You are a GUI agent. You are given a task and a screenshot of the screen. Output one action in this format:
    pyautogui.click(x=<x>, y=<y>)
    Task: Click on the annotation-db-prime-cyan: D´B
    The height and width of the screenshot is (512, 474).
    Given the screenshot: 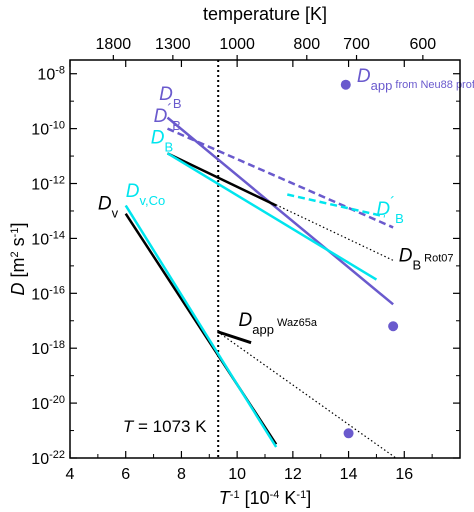 What is the action you would take?
    pyautogui.click(x=389, y=210)
    